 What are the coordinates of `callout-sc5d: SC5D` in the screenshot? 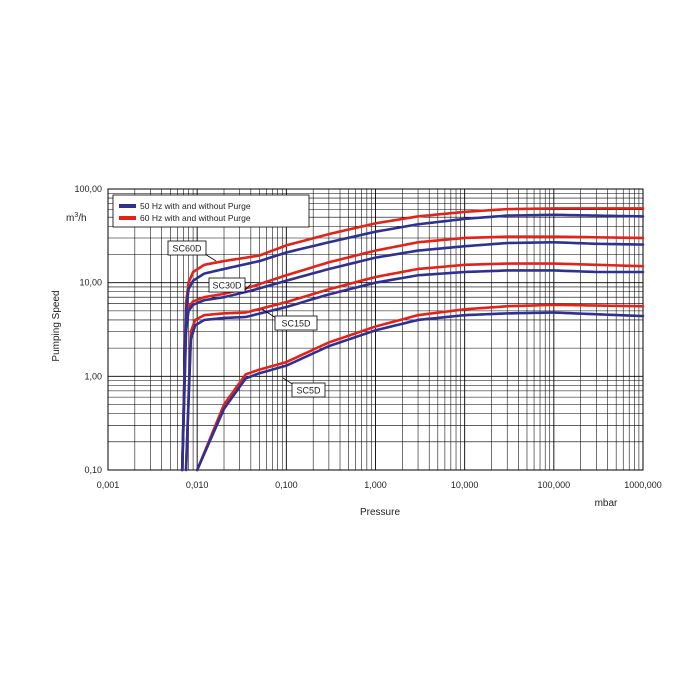 It's located at (304, 387).